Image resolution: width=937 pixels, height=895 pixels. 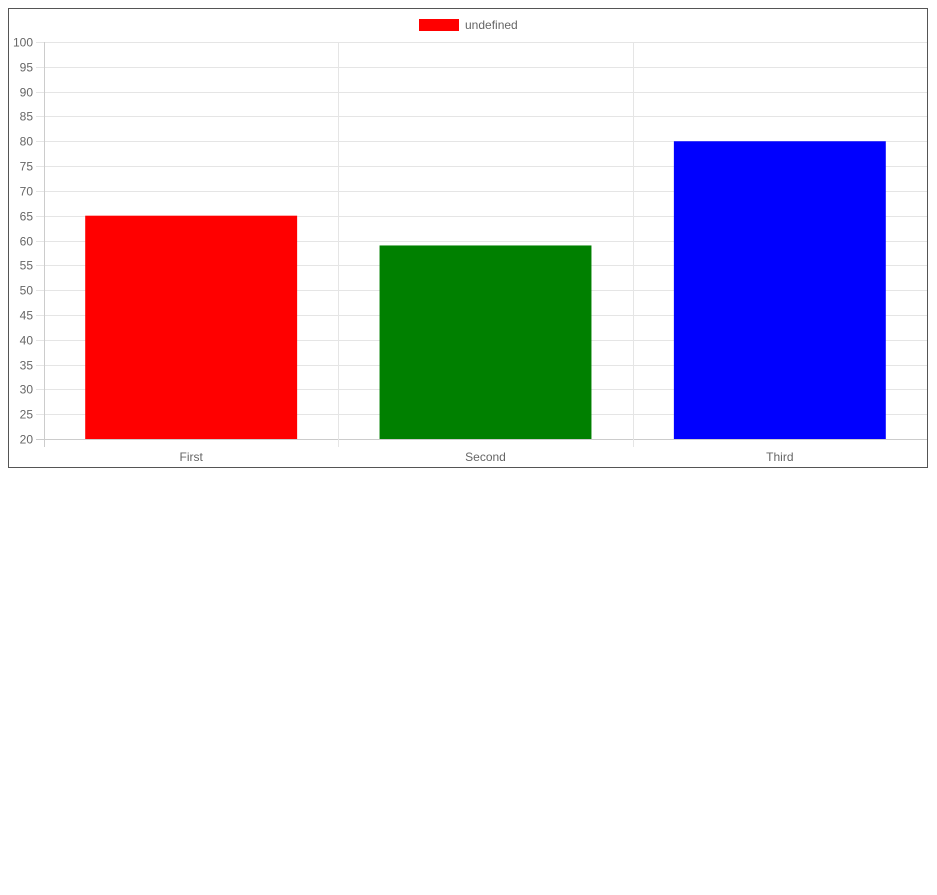 I want to click on x-tick-label: Second, so click(x=485, y=457).